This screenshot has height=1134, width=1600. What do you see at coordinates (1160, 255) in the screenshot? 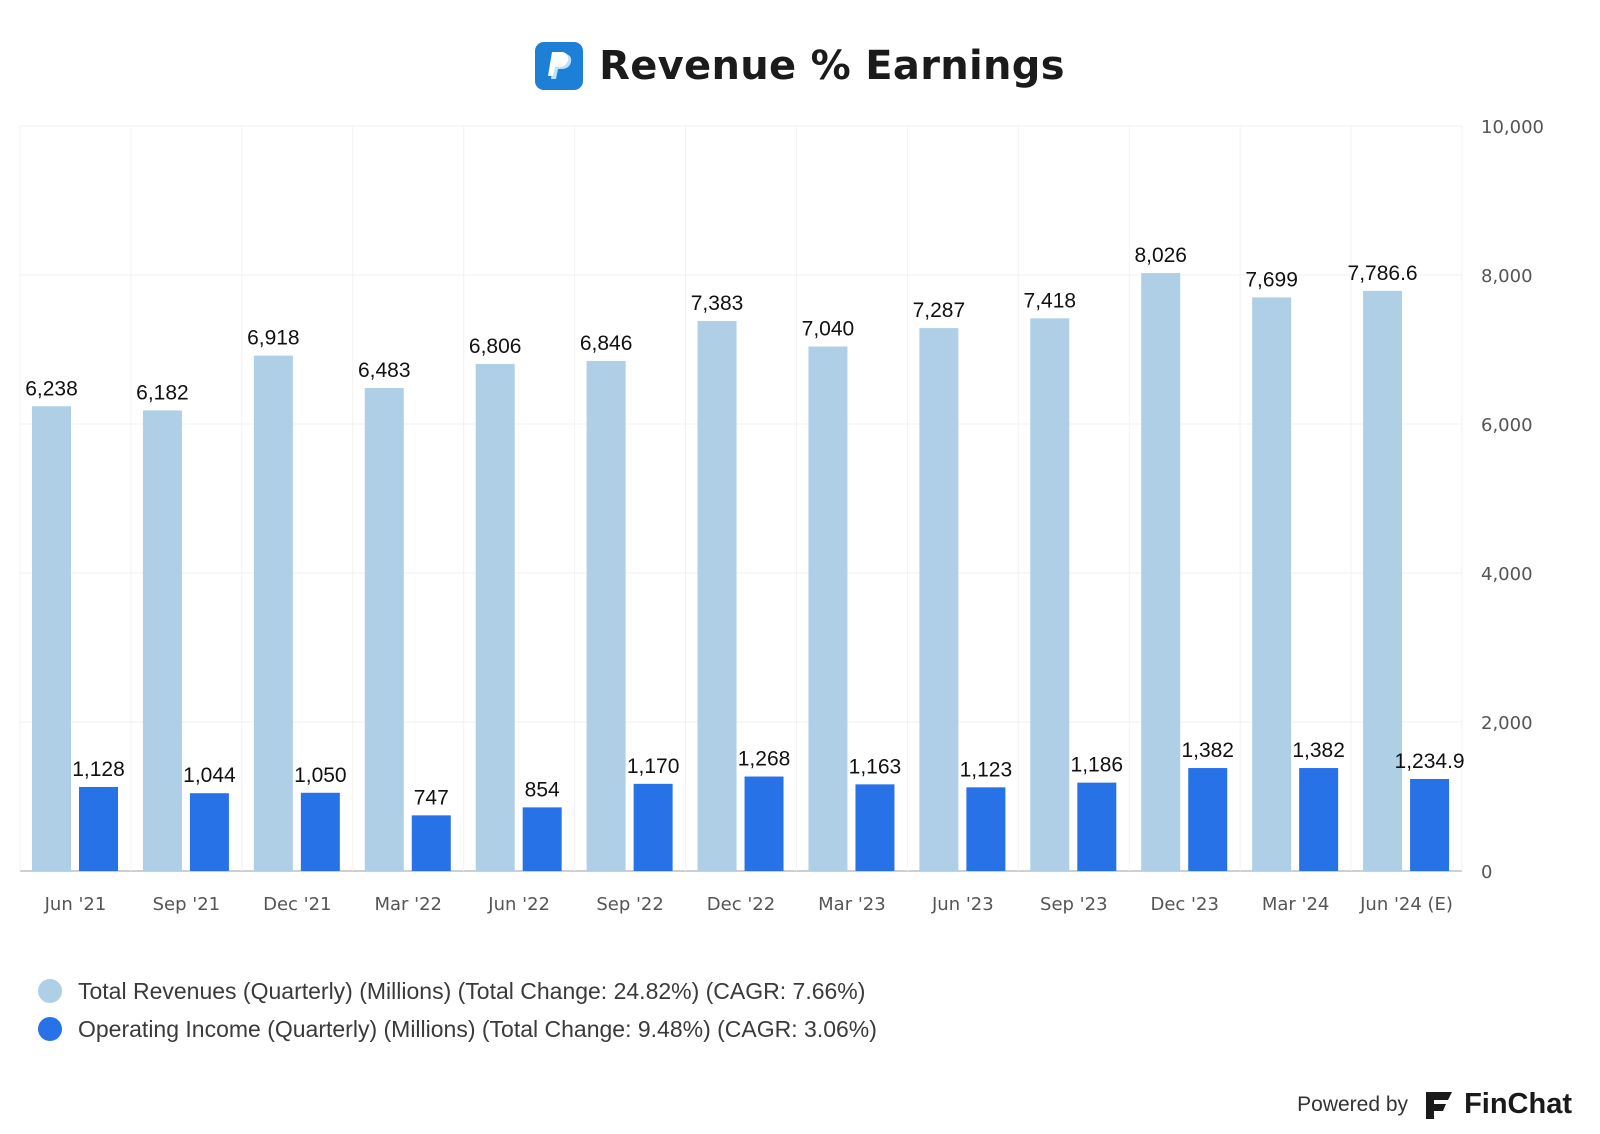
I see `data-label-revenue: 8,026` at bounding box center [1160, 255].